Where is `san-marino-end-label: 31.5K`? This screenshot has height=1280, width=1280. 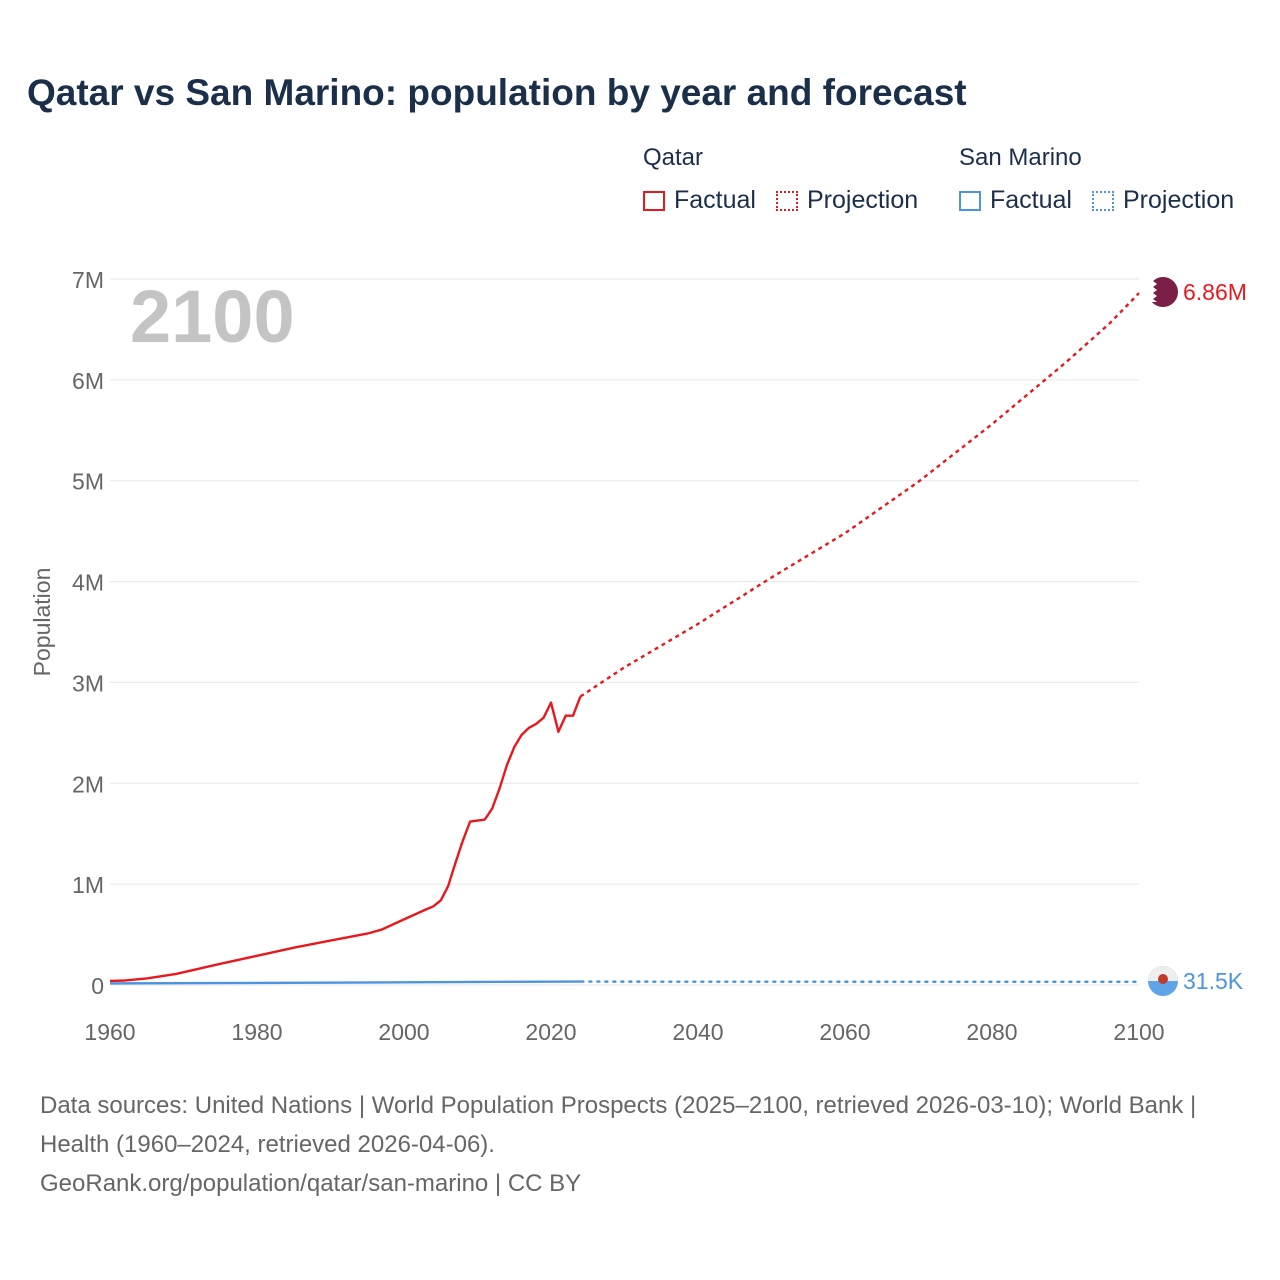 san-marino-end-label: 31.5K is located at coordinates (1213, 981).